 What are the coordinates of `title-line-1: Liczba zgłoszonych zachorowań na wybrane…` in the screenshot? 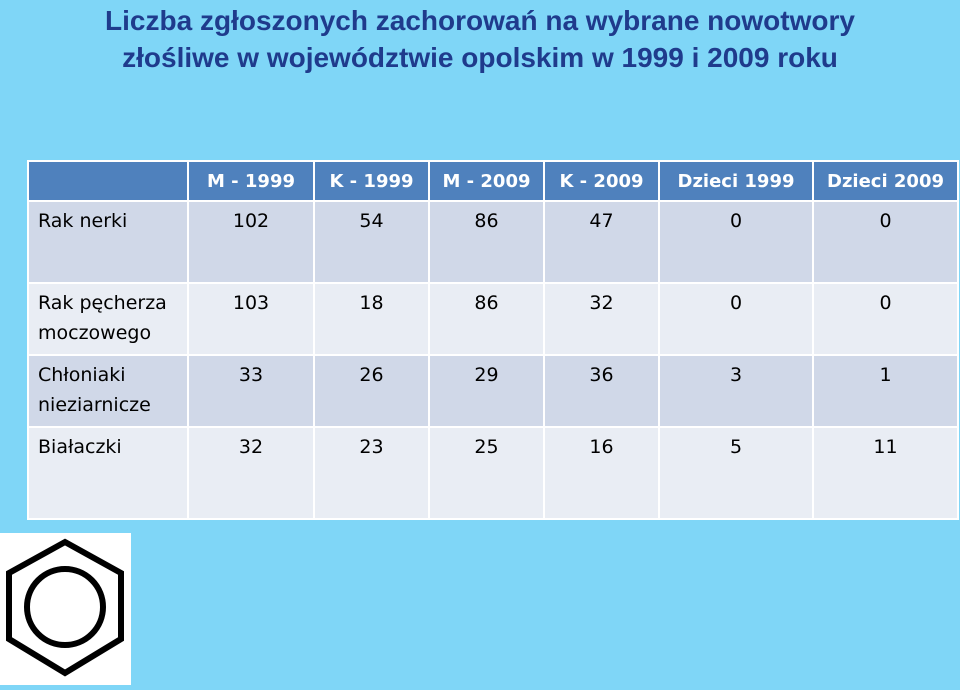 It's located at (480, 20).